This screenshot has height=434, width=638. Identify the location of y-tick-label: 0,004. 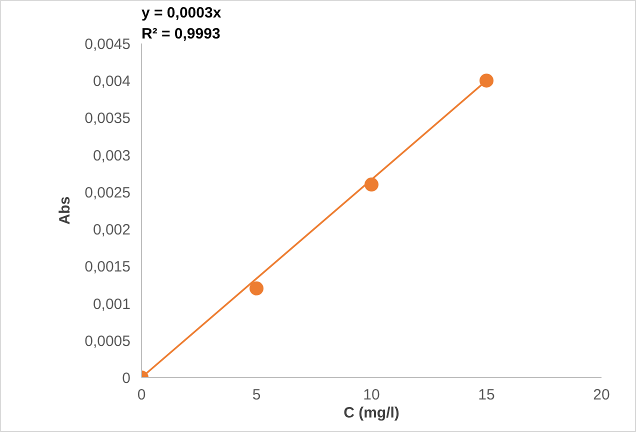
(111, 81).